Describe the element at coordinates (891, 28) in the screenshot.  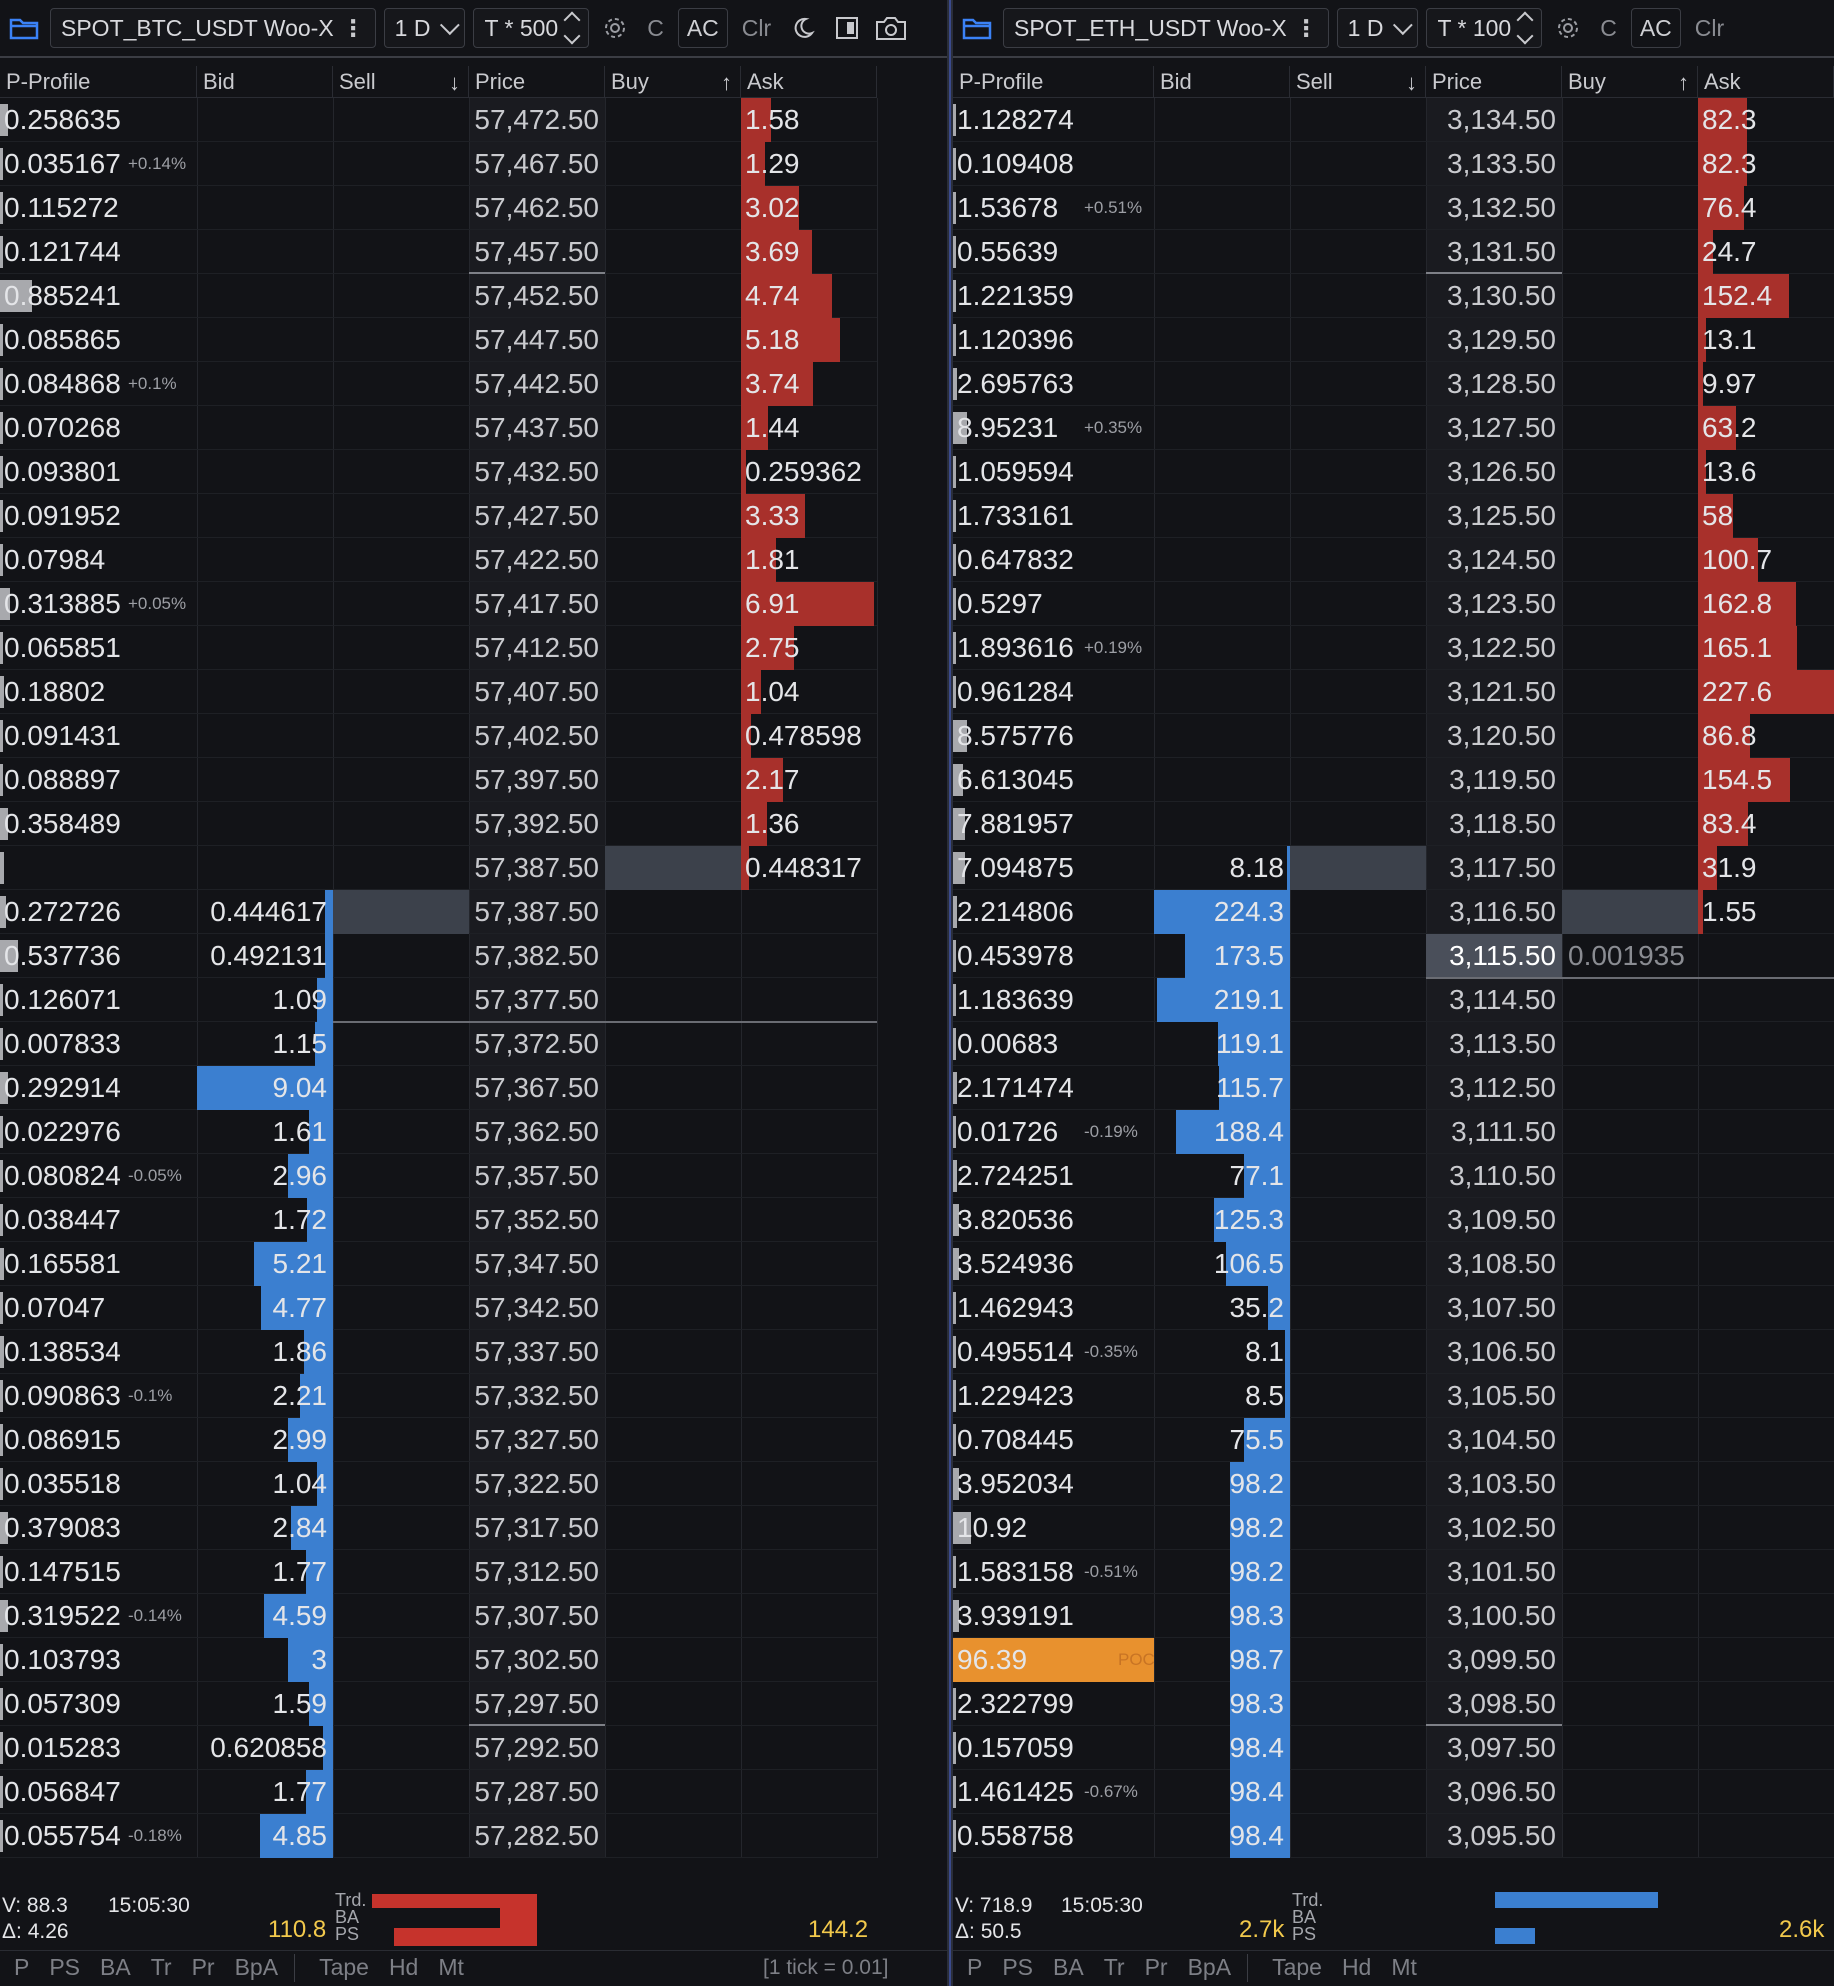
I see `camera-icon` at that location.